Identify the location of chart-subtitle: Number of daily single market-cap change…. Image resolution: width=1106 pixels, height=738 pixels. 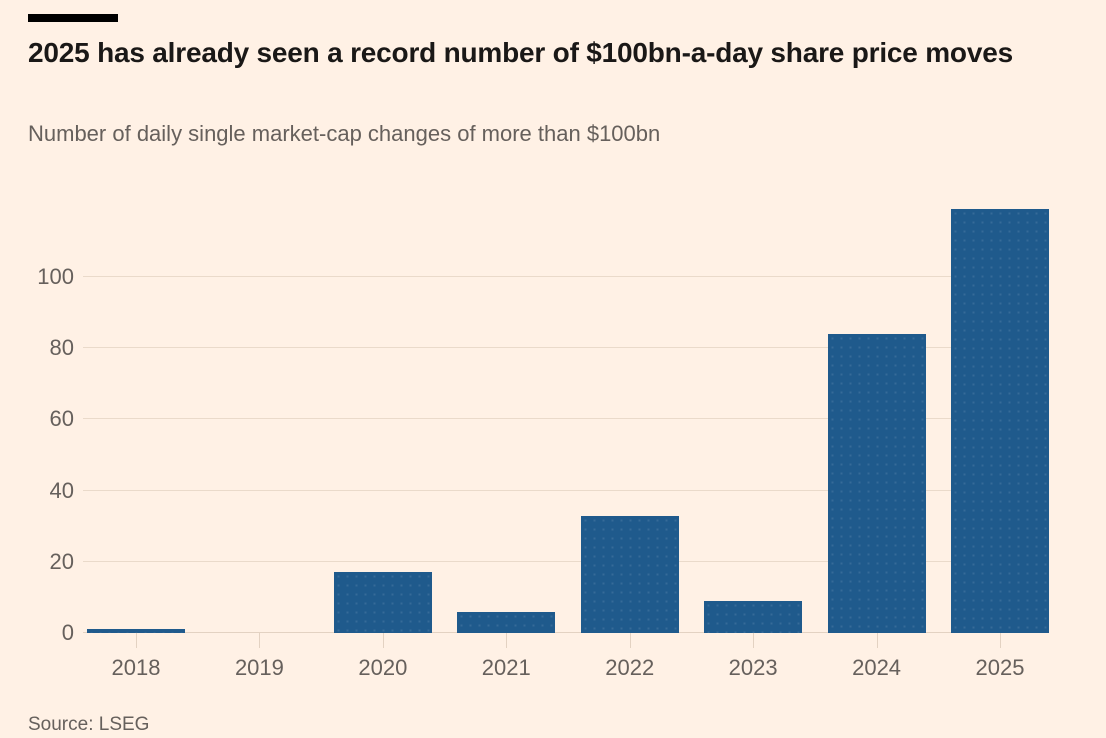
(344, 133).